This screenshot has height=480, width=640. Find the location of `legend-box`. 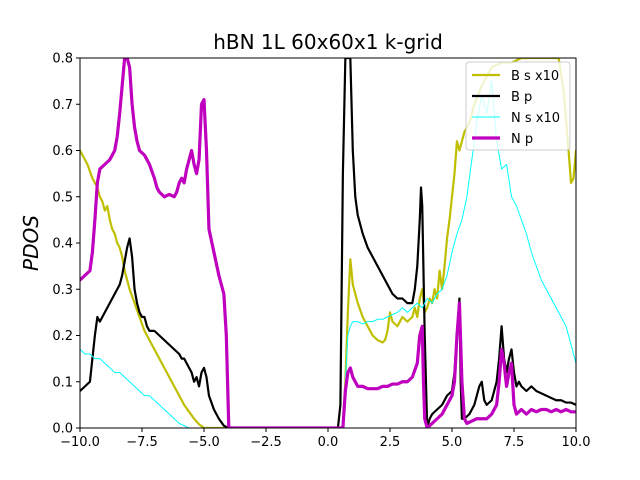

legend-box is located at coordinates (518, 106).